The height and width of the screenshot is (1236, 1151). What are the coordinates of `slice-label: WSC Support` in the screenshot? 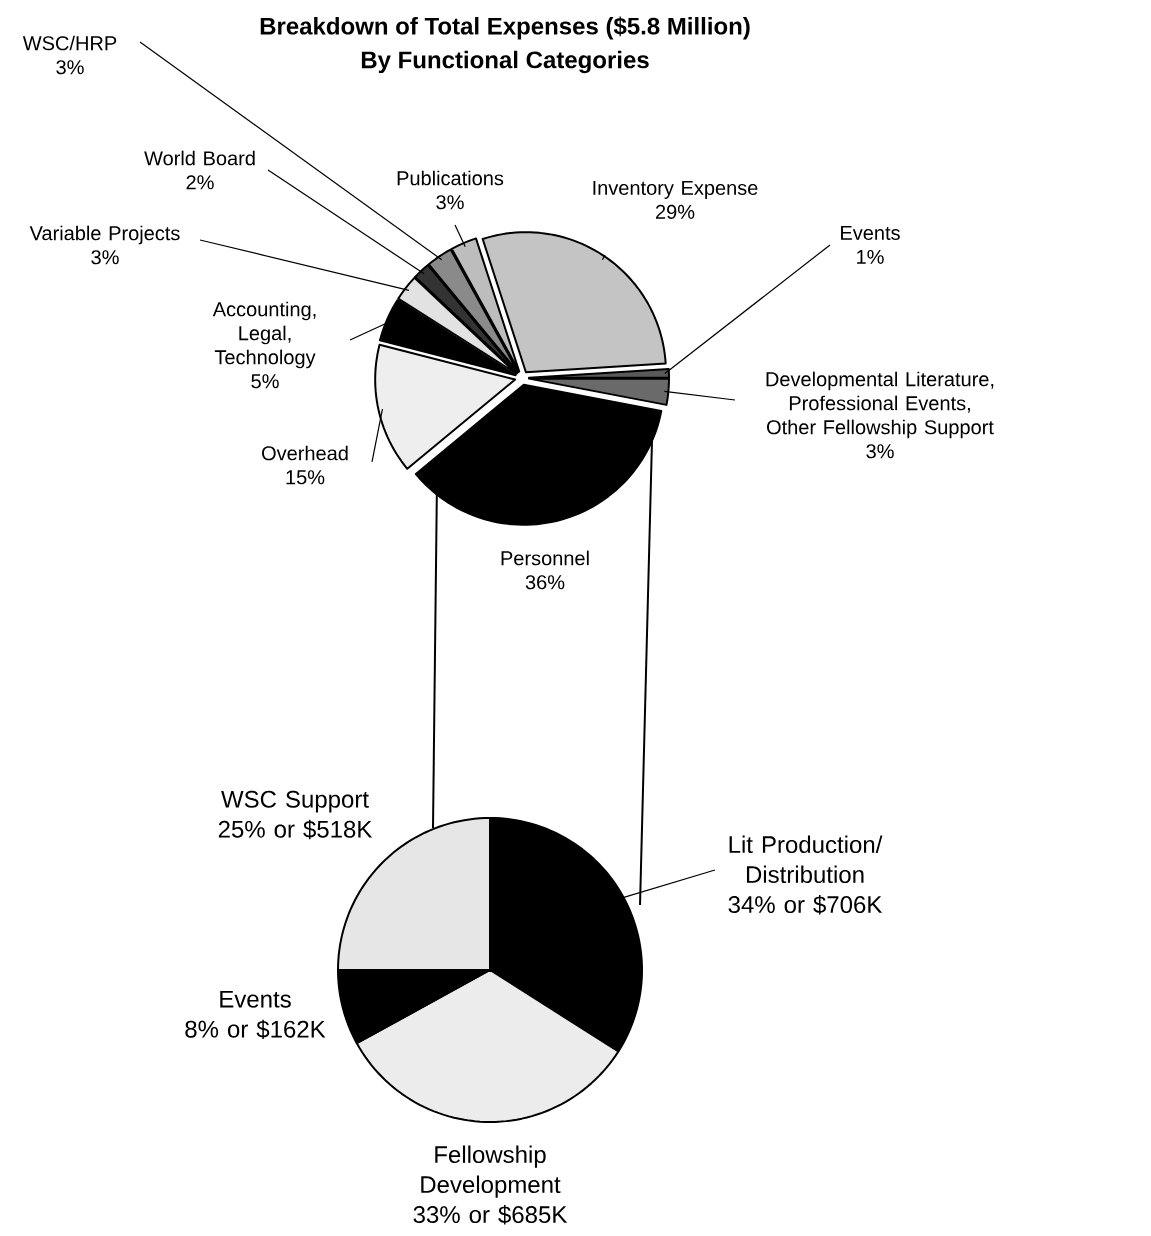 It's located at (295, 801).